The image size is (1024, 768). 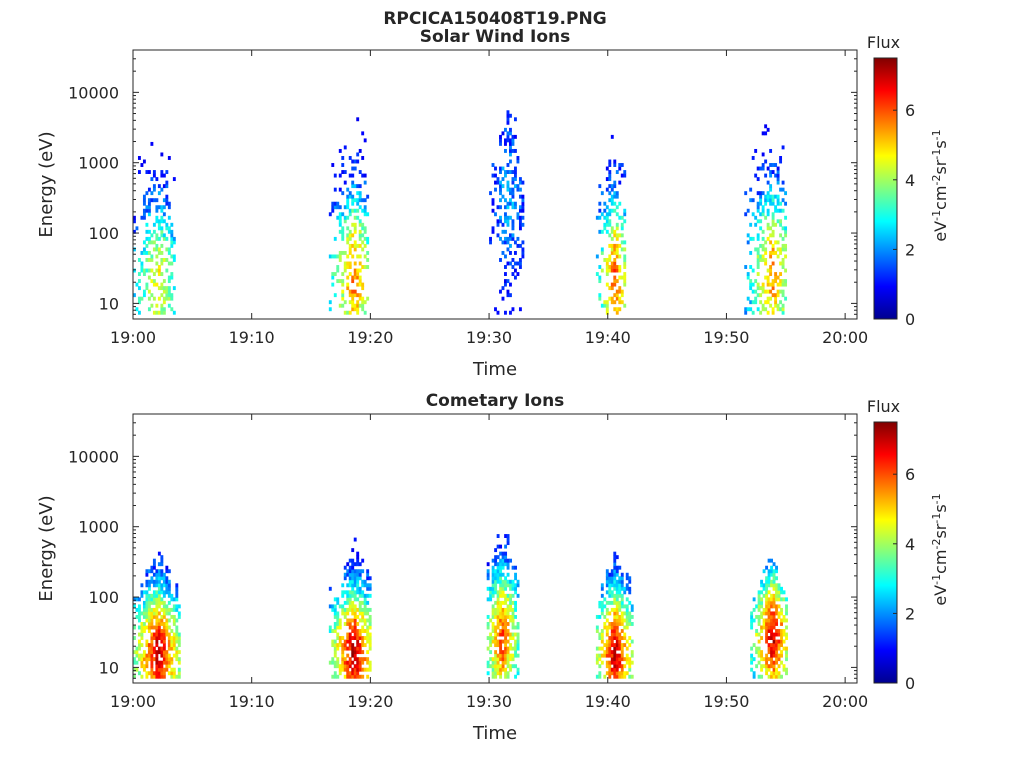 I want to click on y-tick-label: 10, so click(x=109, y=667).